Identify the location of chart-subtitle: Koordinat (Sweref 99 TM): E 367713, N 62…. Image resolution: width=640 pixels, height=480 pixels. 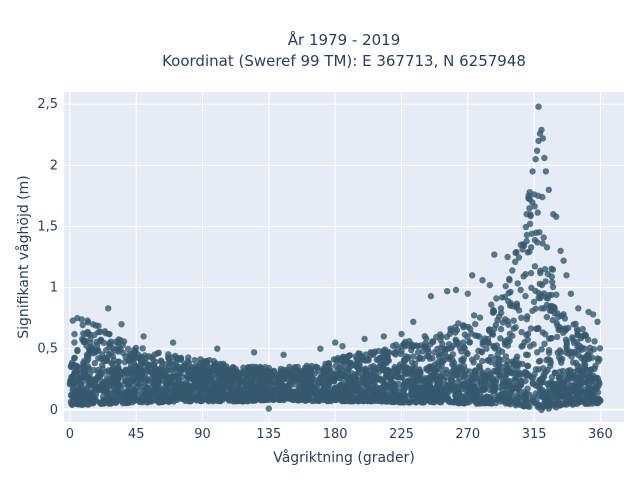
(344, 61).